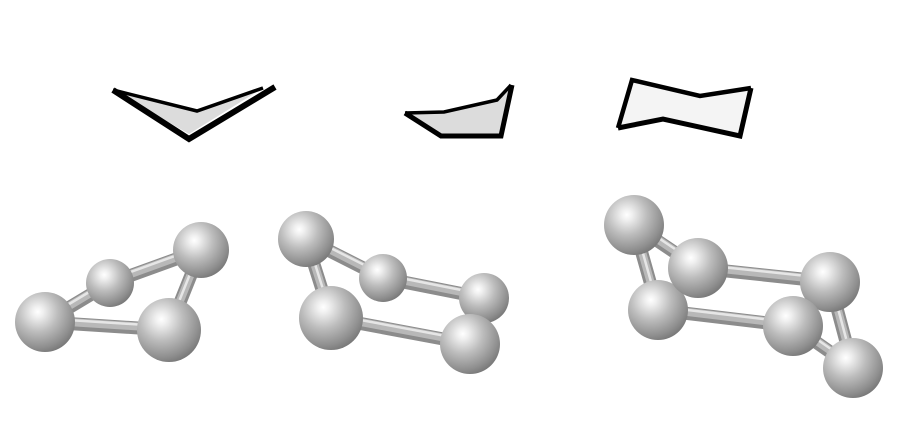  I want to click on cyclopentane-outline-back-edges, so click(458, 99).